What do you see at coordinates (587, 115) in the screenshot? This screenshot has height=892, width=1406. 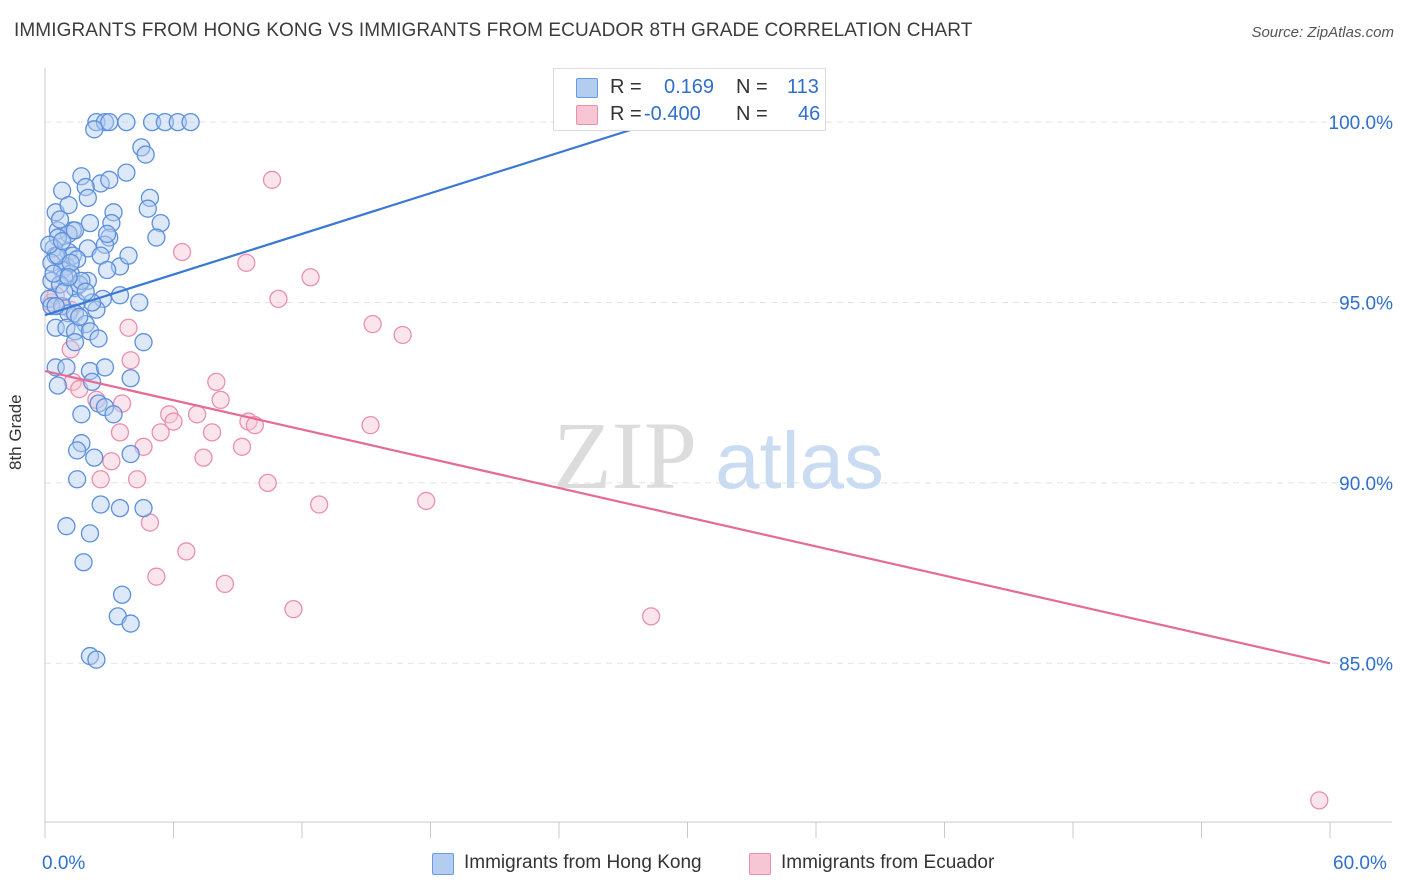 I see `stats-swatch-pink` at bounding box center [587, 115].